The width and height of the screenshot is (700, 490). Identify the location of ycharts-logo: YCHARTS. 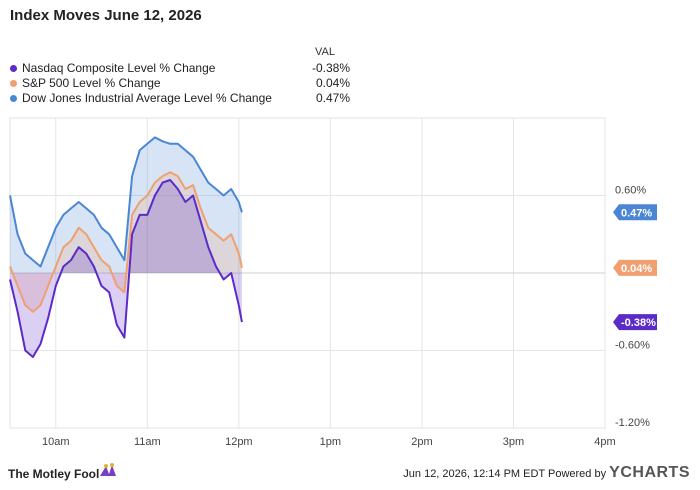
(649, 472).